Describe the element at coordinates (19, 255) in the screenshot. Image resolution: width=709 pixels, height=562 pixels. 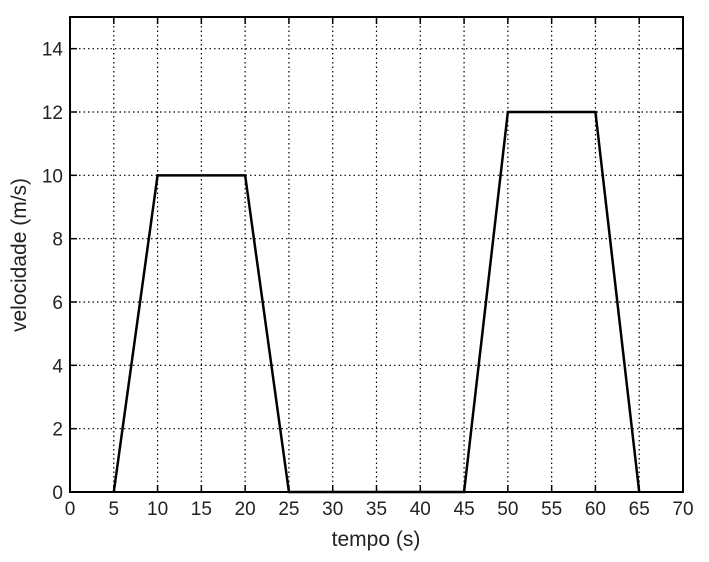
I see `y-axis-label: velocidade (m/s)` at that location.